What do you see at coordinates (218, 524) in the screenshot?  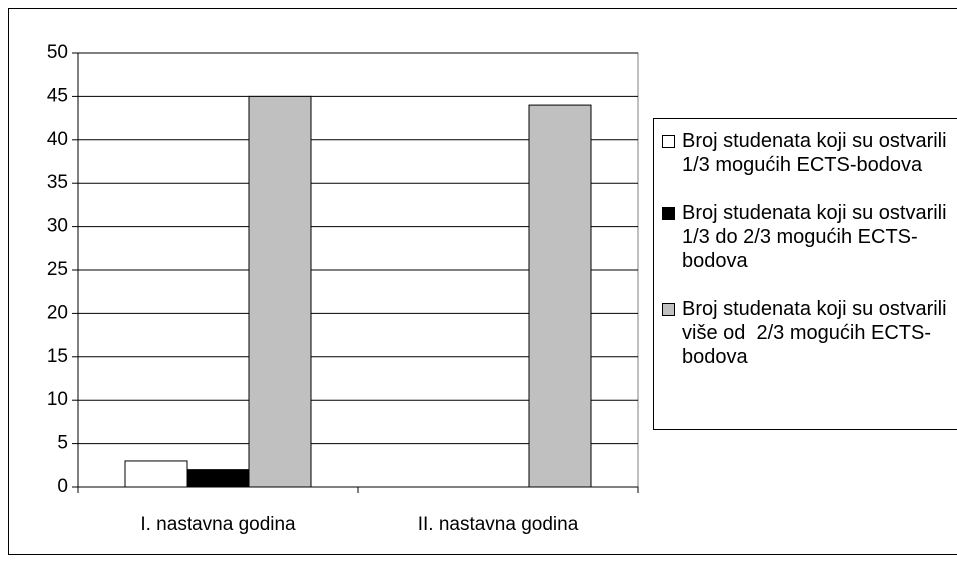 I see `x-tick-label: I. nastavna godina` at bounding box center [218, 524].